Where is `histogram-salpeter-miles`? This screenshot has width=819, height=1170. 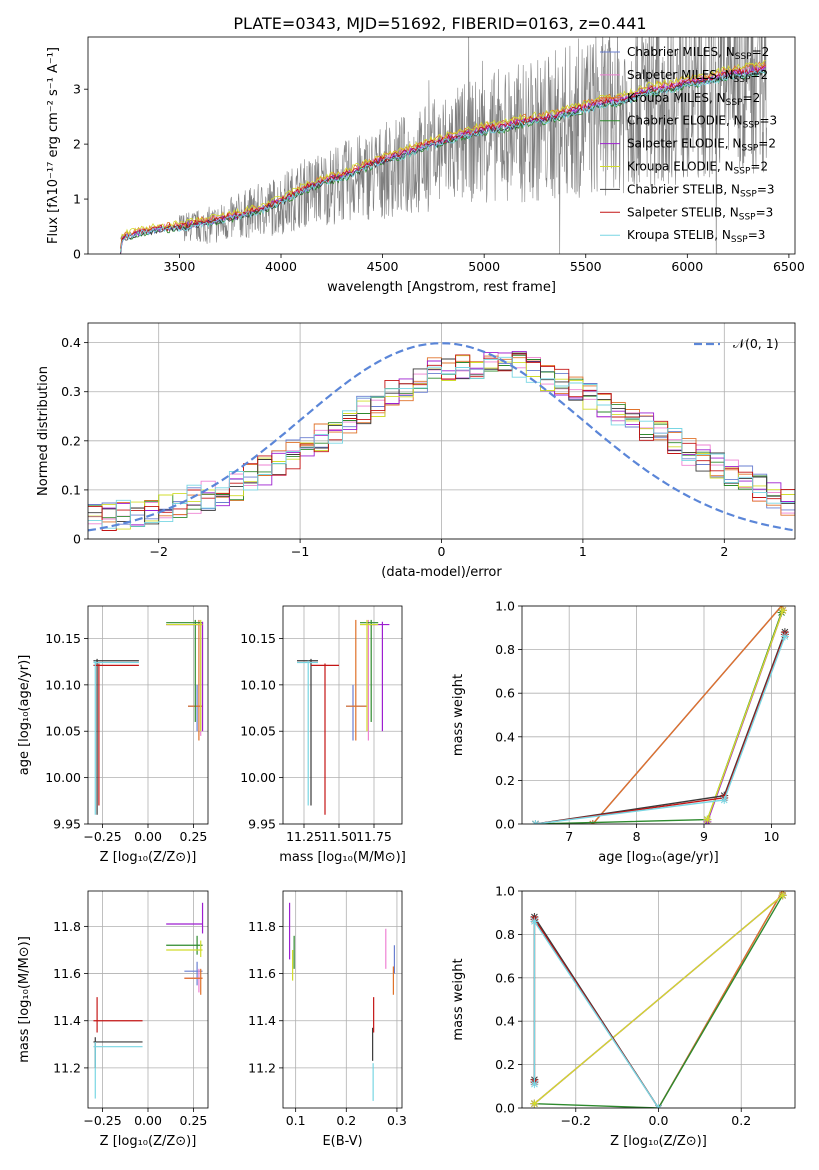 histogram-salpeter-miles is located at coordinates (441, 439).